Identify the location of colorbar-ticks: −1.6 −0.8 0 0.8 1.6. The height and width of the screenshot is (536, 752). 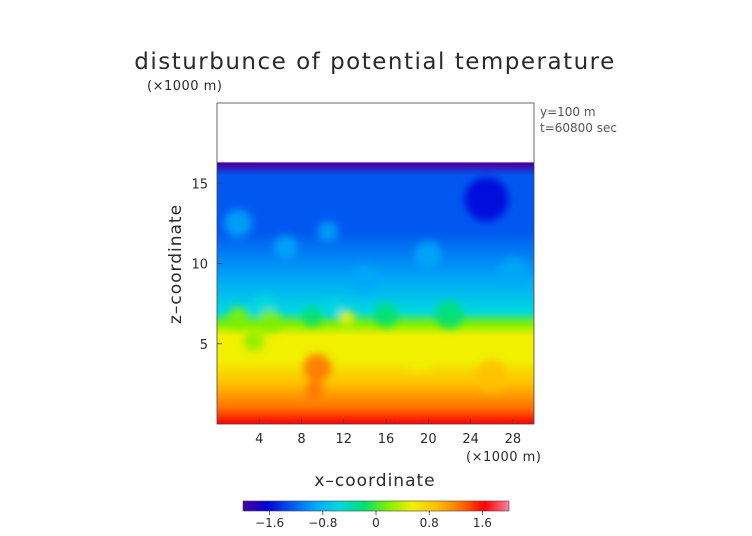
(373, 520).